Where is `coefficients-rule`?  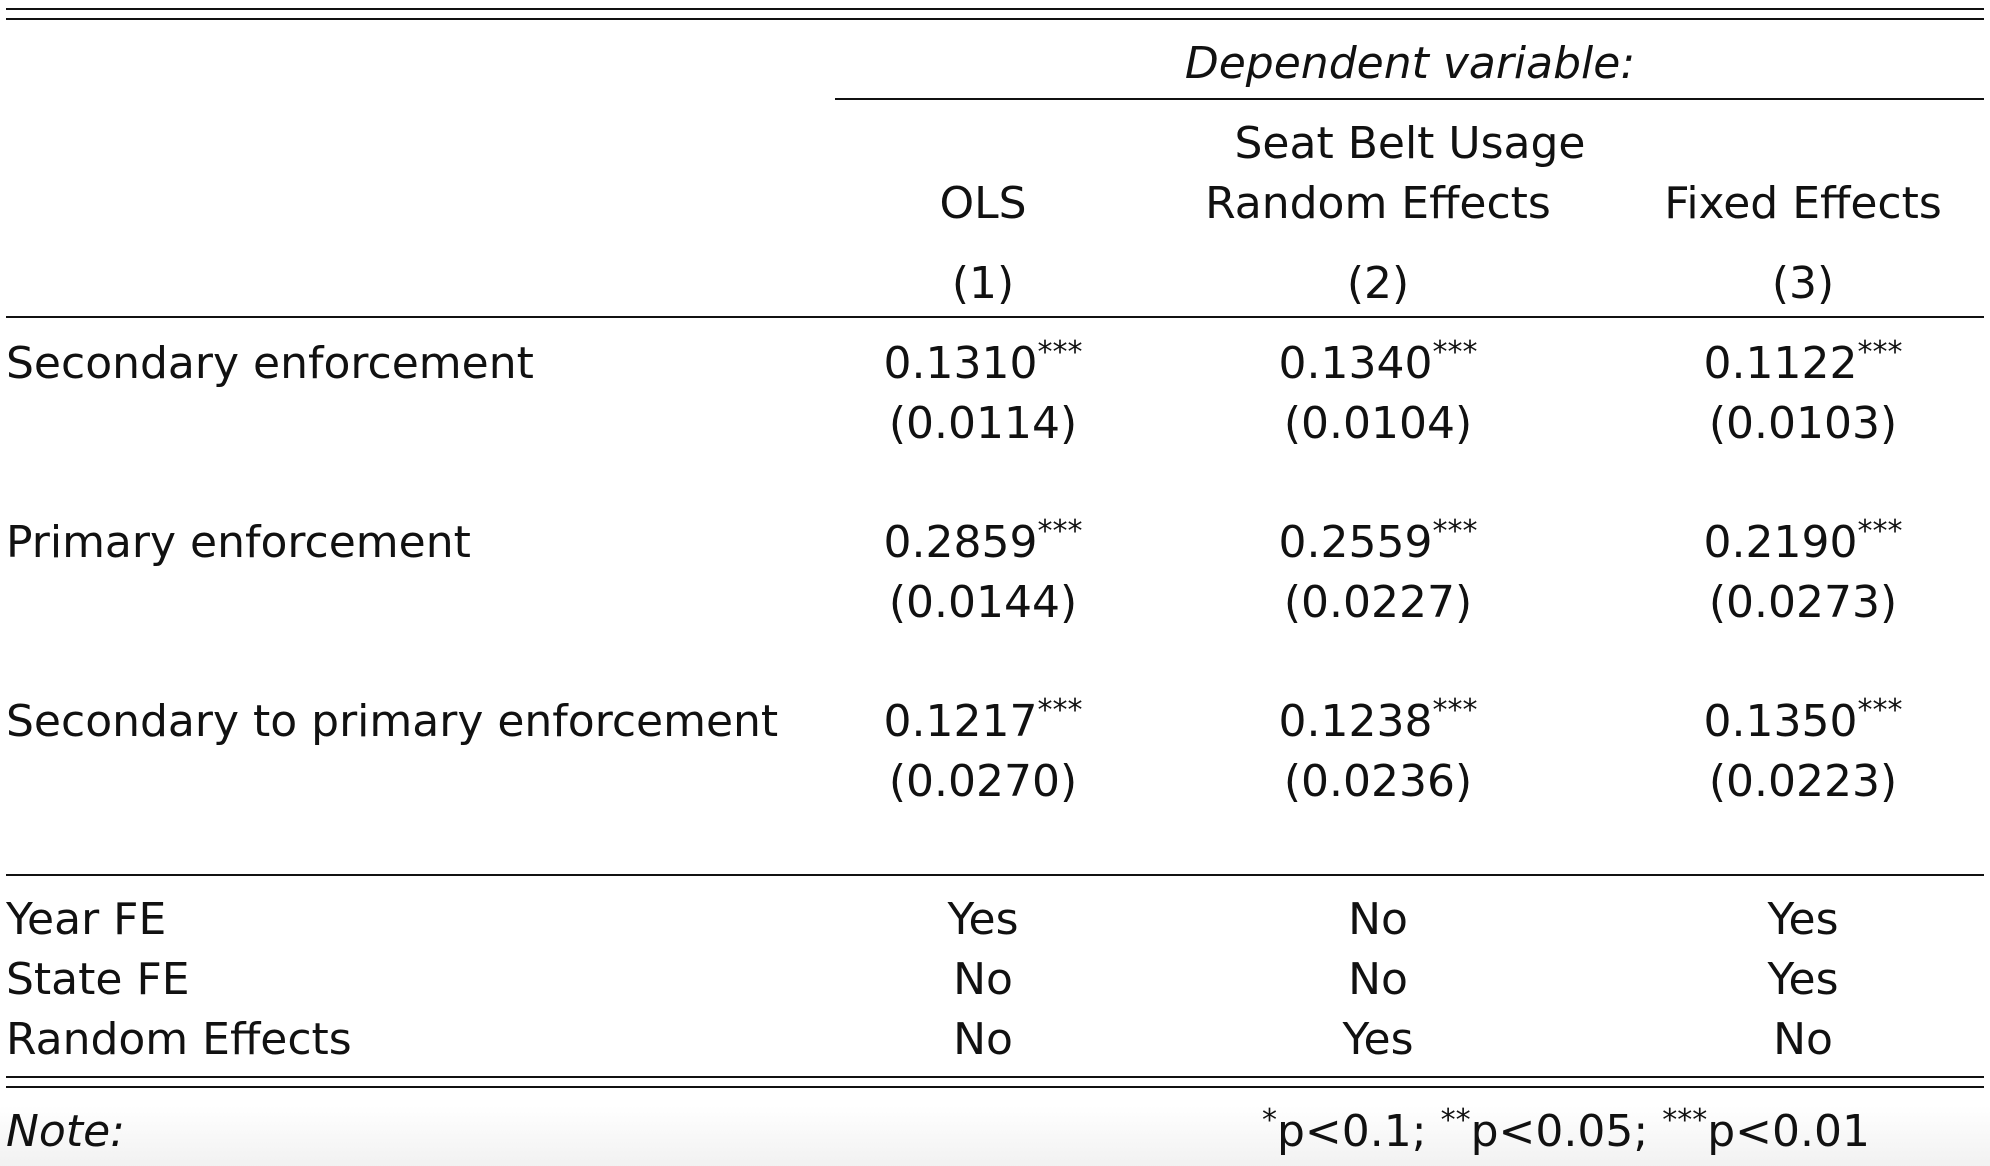 coefficients-rule is located at coordinates (995, 875).